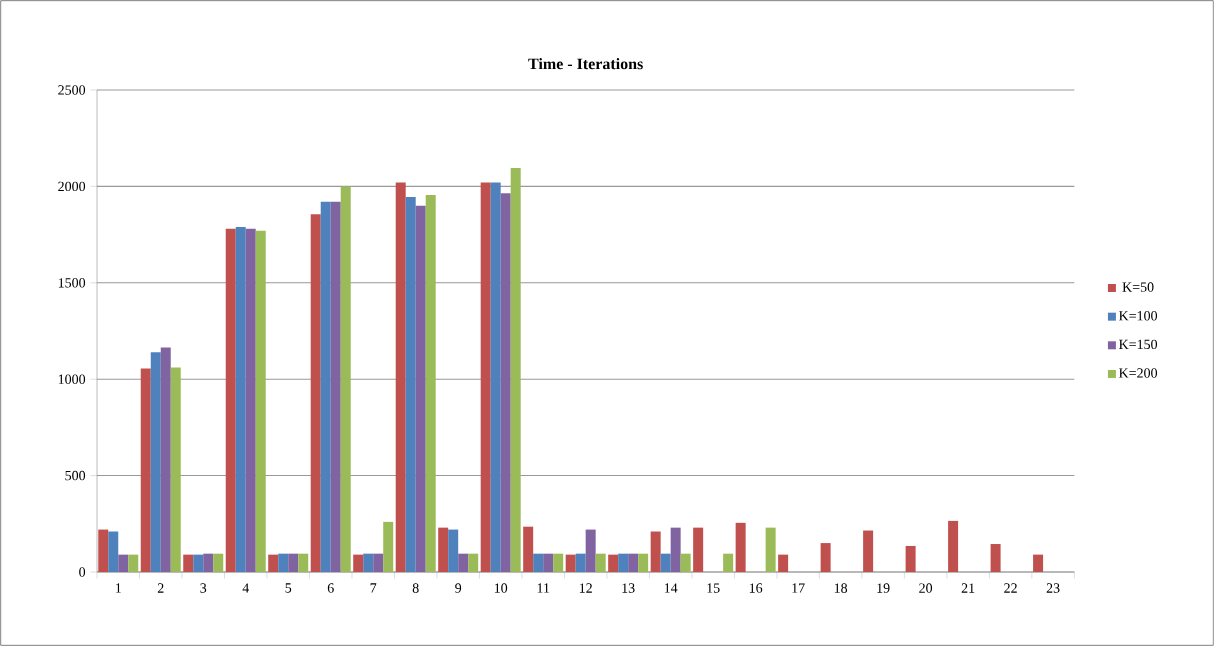 This screenshot has width=1214, height=646. Describe the element at coordinates (1138, 287) in the screenshot. I see `legend-label: K=50` at that location.